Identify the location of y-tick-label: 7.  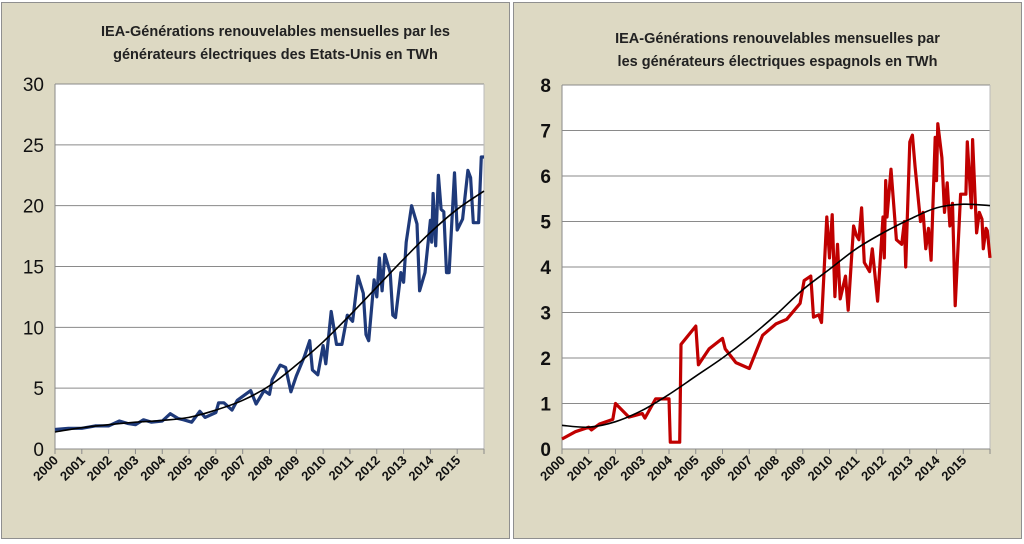
(545, 132).